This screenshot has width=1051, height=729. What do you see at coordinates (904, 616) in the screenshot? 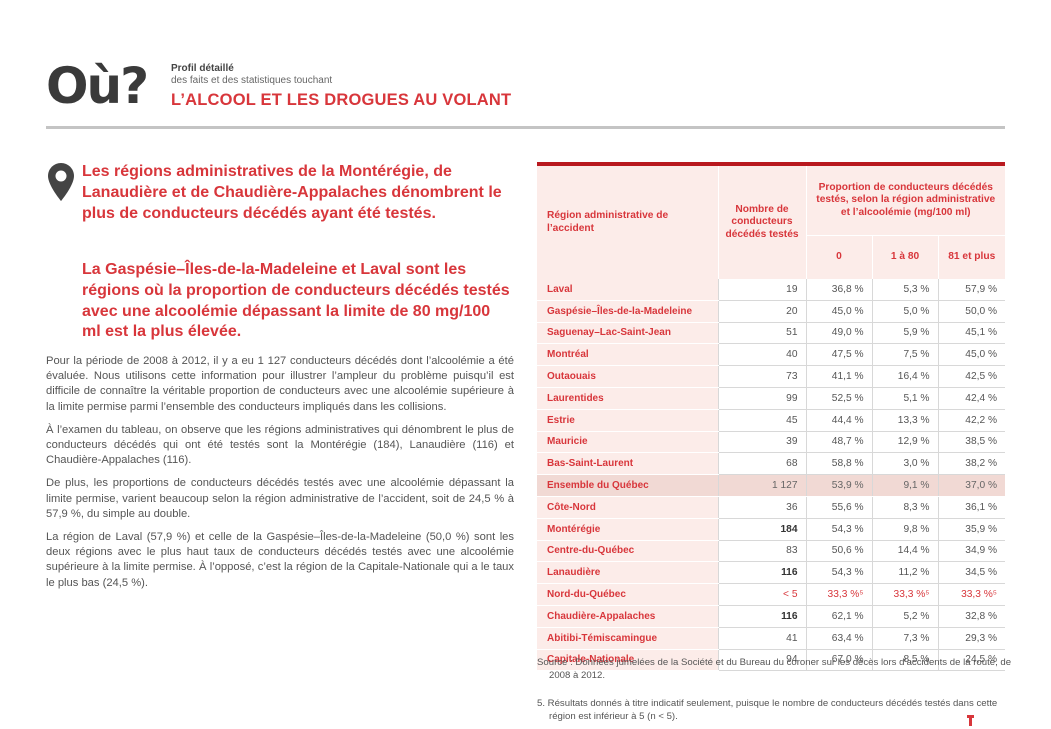
I see `pct-1-80: 5,2 %` at bounding box center [904, 616].